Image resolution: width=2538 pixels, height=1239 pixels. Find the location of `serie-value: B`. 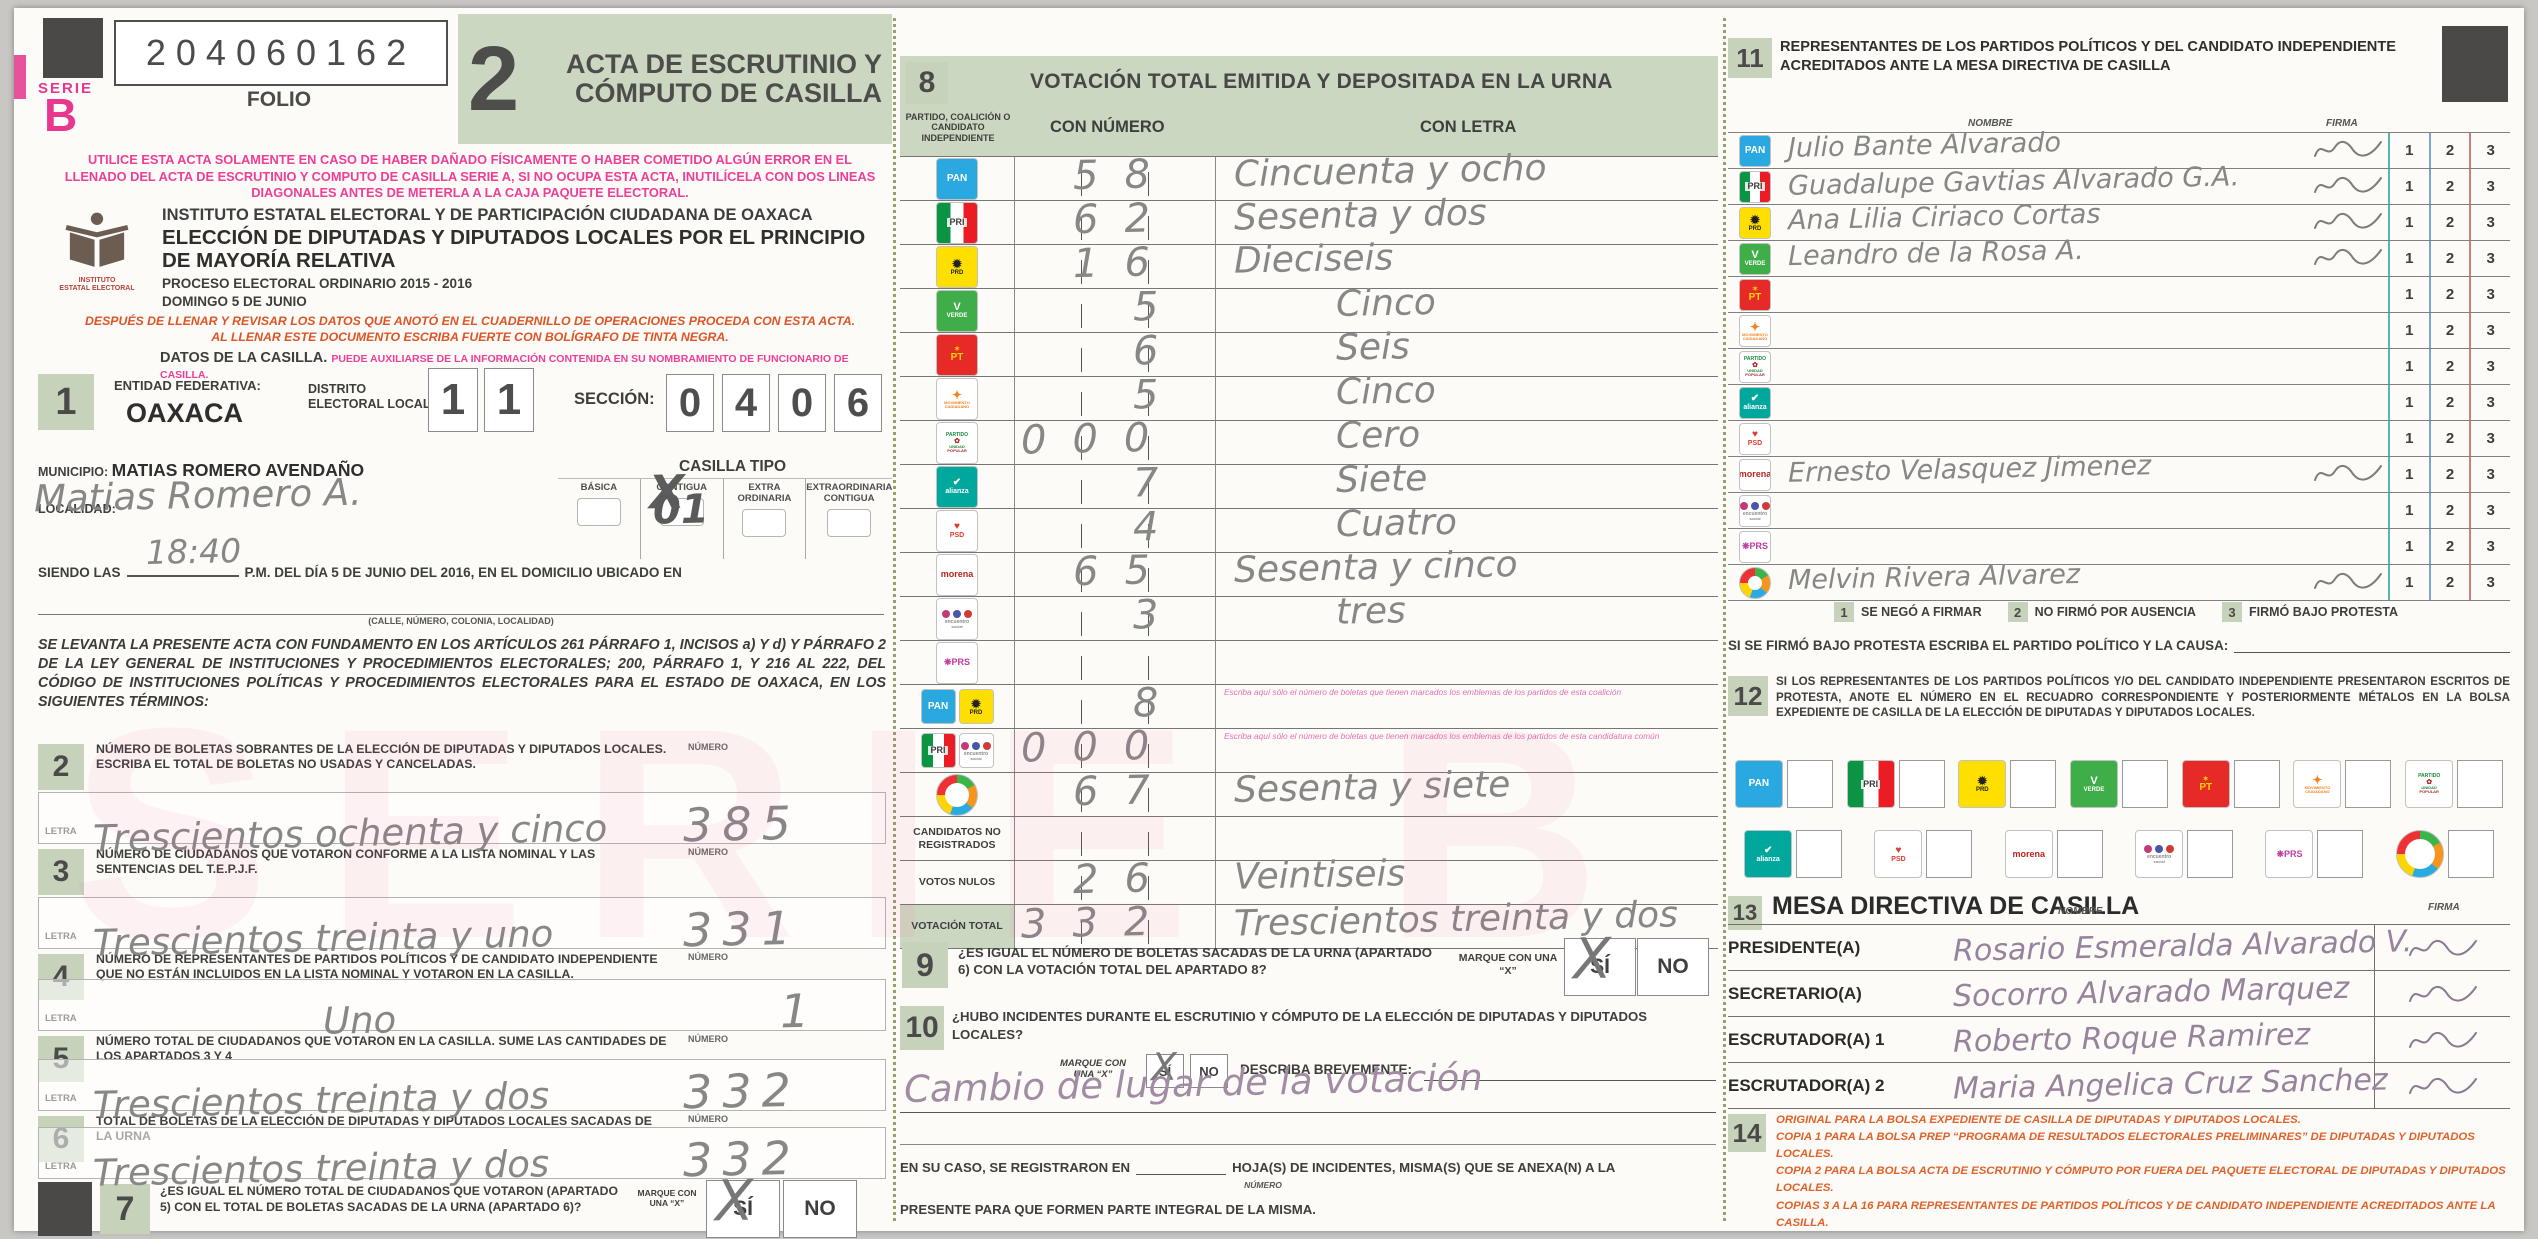

serie-value: B is located at coordinates (61, 115).